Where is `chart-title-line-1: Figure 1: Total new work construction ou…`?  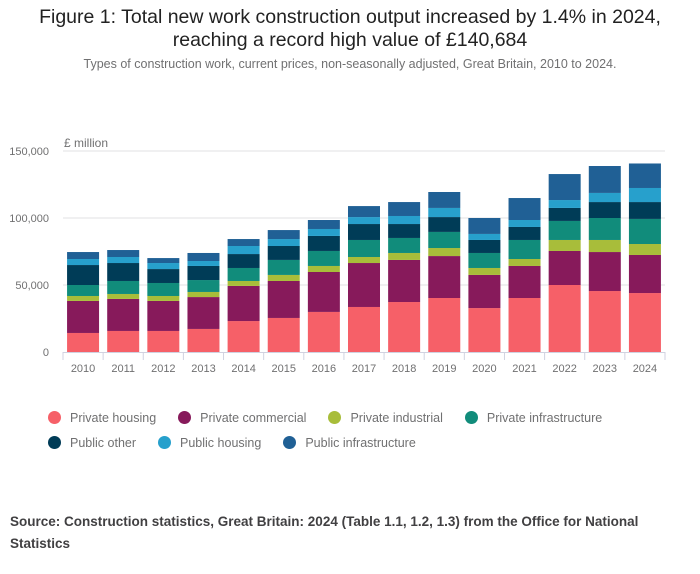 chart-title-line-1: Figure 1: Total new work construction ou… is located at coordinates (350, 17).